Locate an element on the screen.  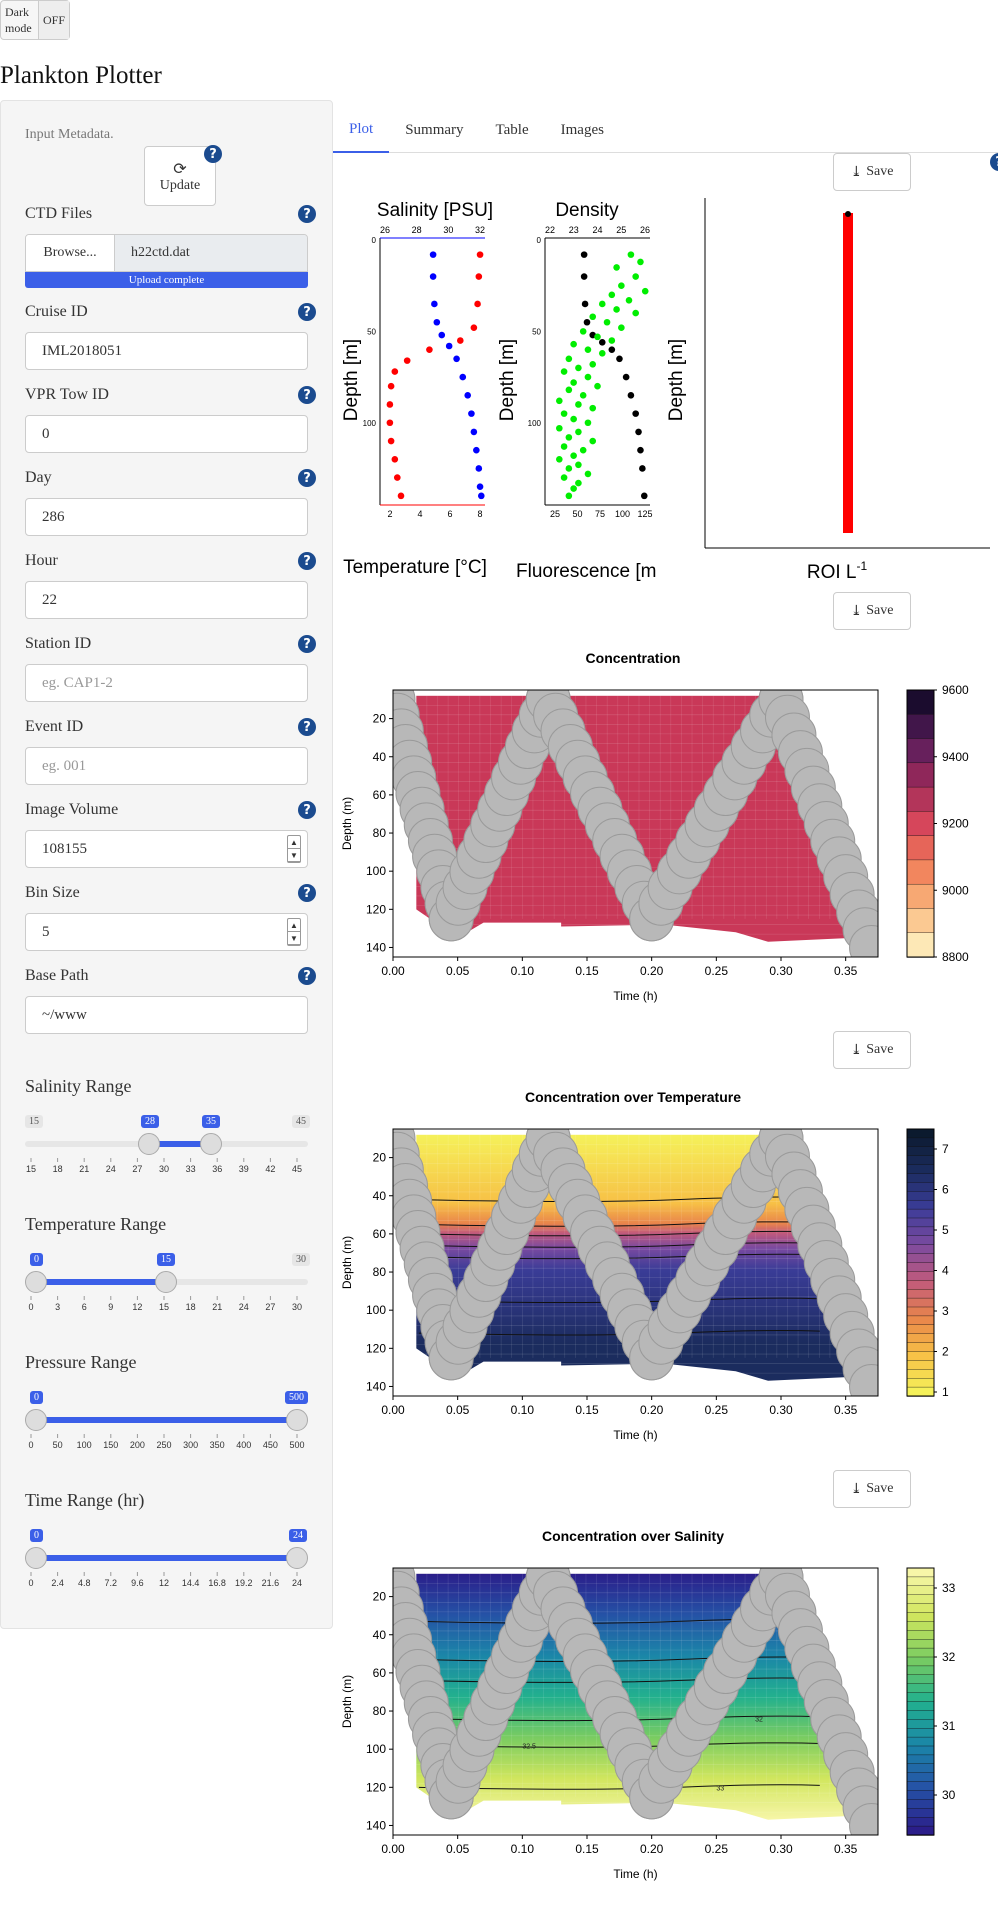
colorbar-tick-label: 3 is located at coordinates (945, 1311).